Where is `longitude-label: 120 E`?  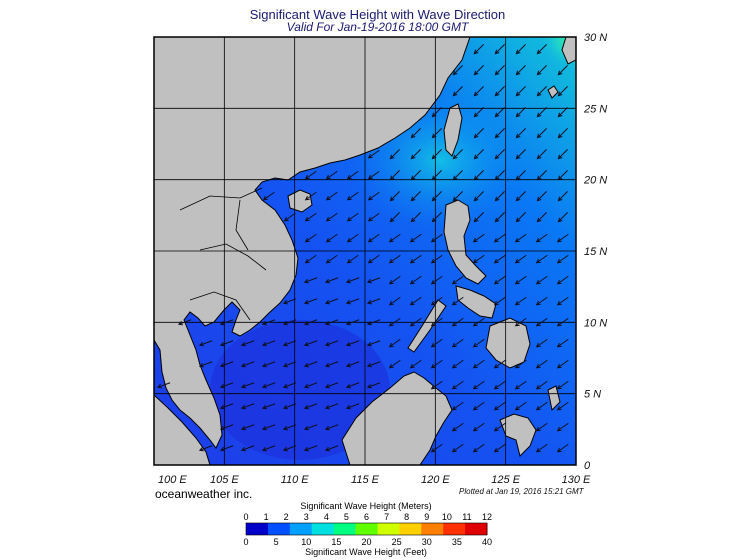
longitude-label: 120 E is located at coordinates (435, 480).